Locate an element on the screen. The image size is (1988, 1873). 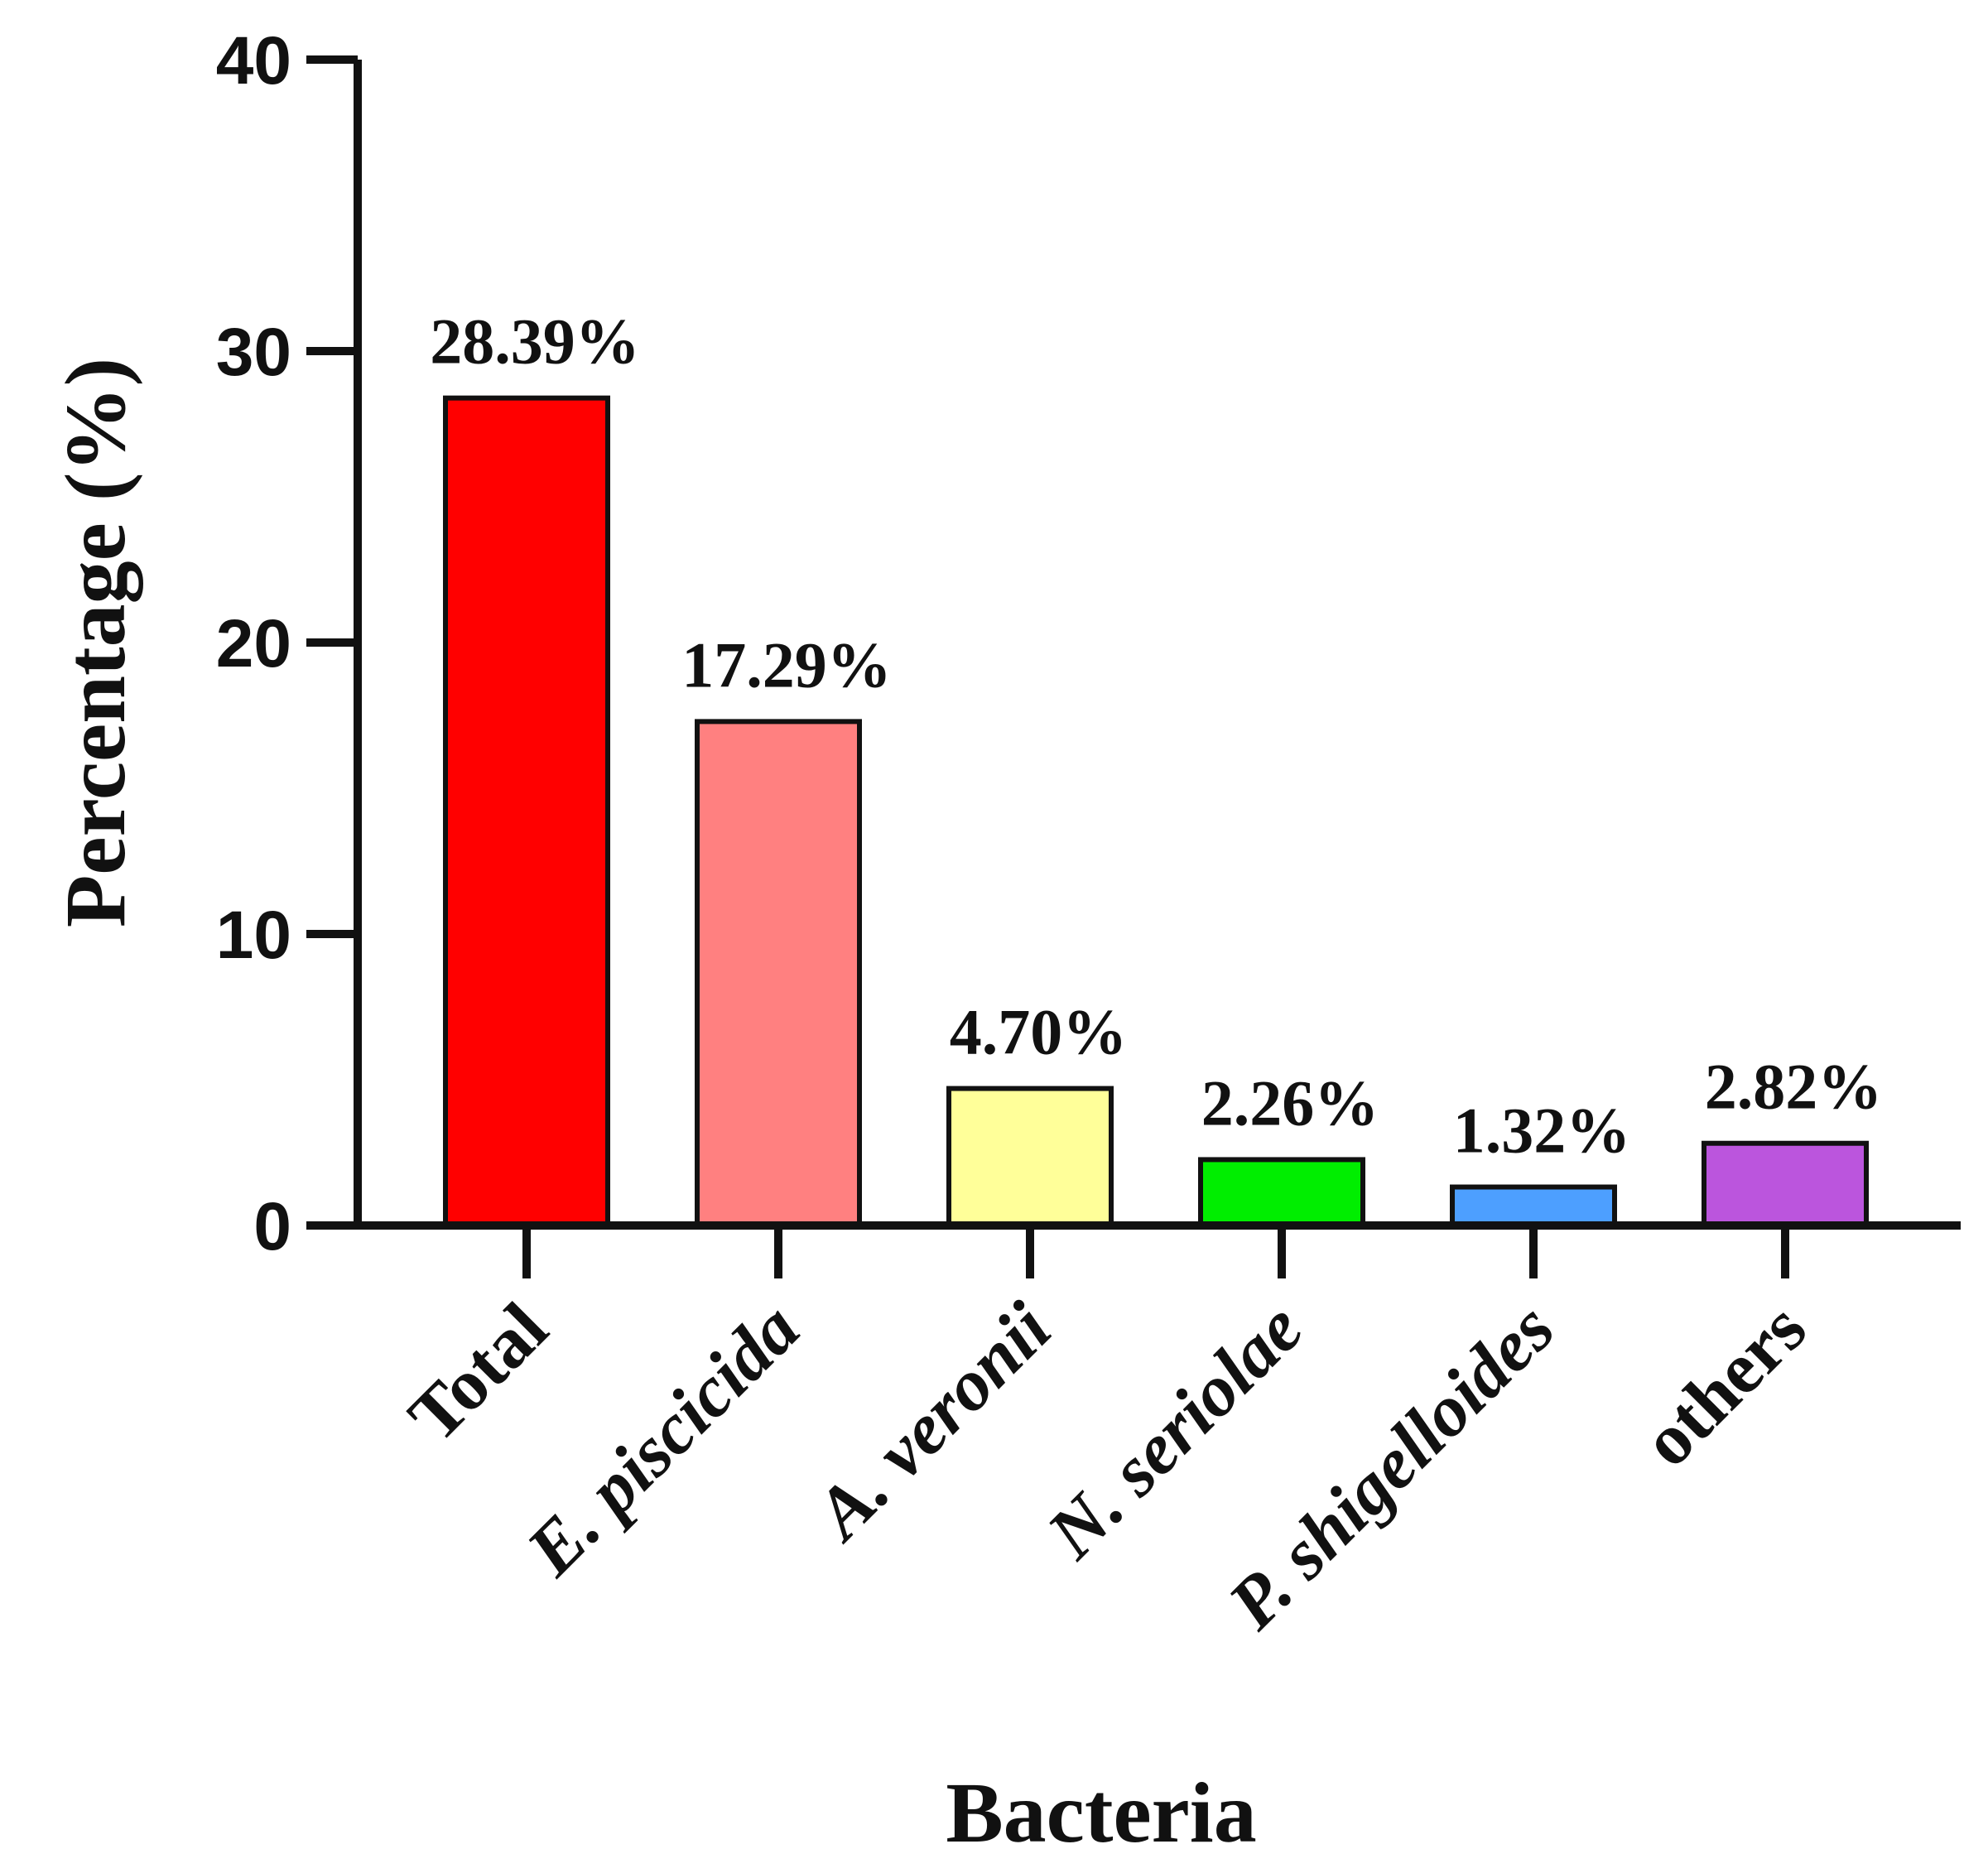
x-tick-label: others is located at coordinates (1725, 1385).